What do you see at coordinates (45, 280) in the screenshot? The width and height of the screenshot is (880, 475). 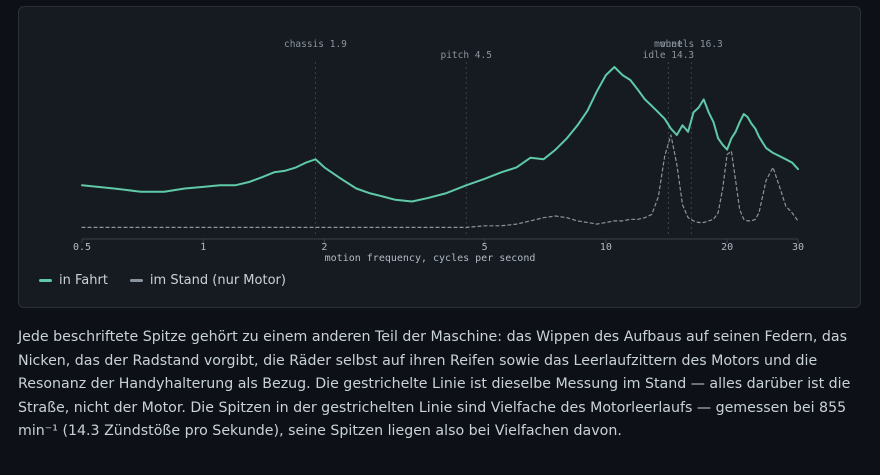 I see `legend-swatch-in-fahrt` at bounding box center [45, 280].